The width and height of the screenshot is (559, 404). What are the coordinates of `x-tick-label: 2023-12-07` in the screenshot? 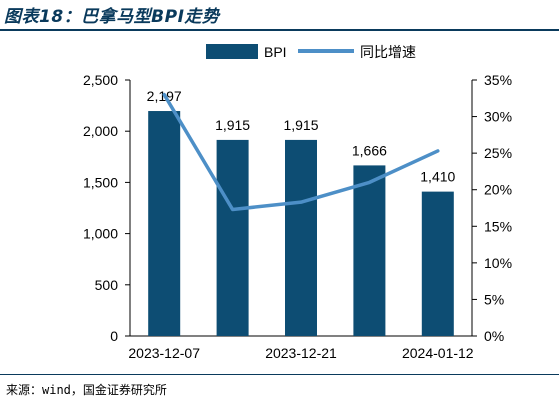 It's located at (164, 353).